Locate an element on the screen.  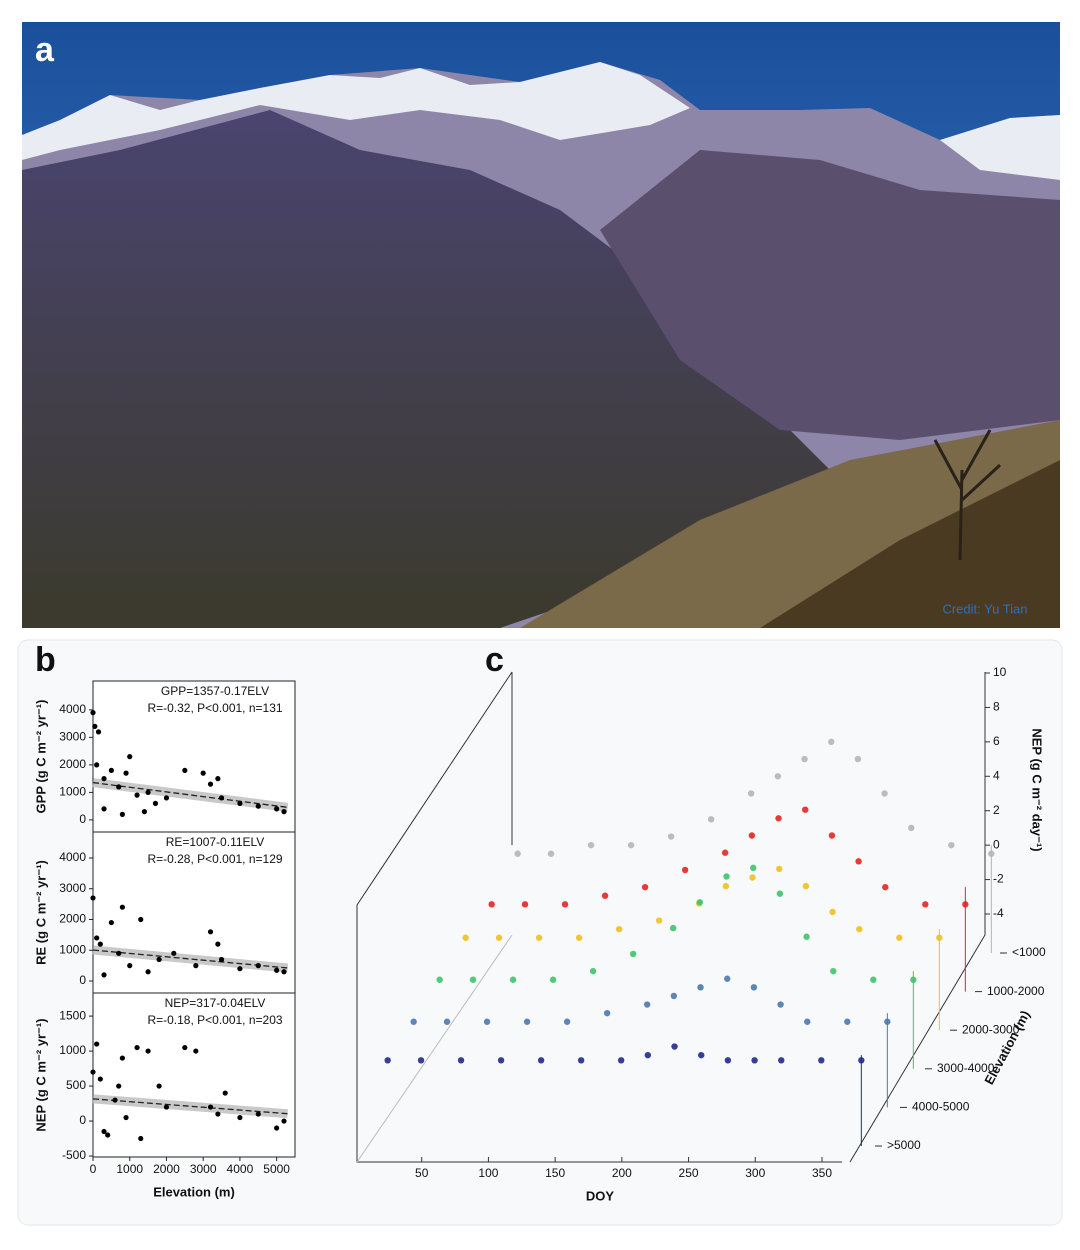
x-tick-label: 350 is located at coordinates (822, 1173).